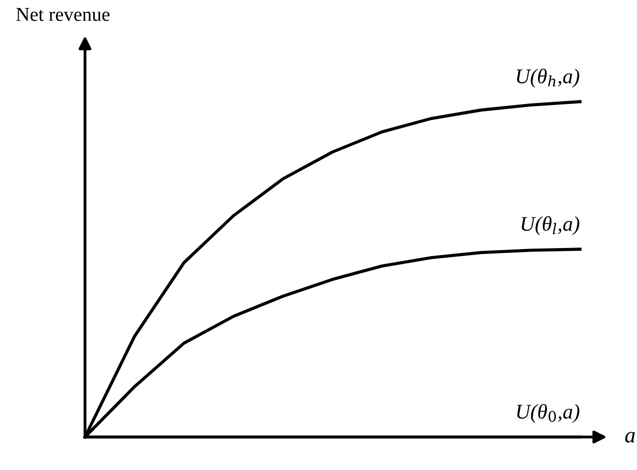  Describe the element at coordinates (63, 14) in the screenshot. I see `y-axis-title: Net revenue` at that location.